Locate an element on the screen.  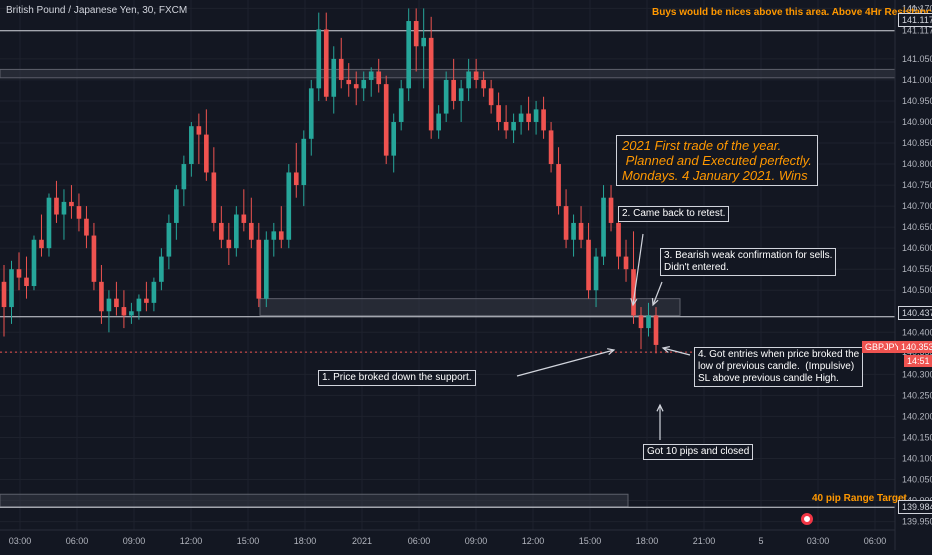
note-retest: 2. Came back to retest. is located at coordinates (674, 214).